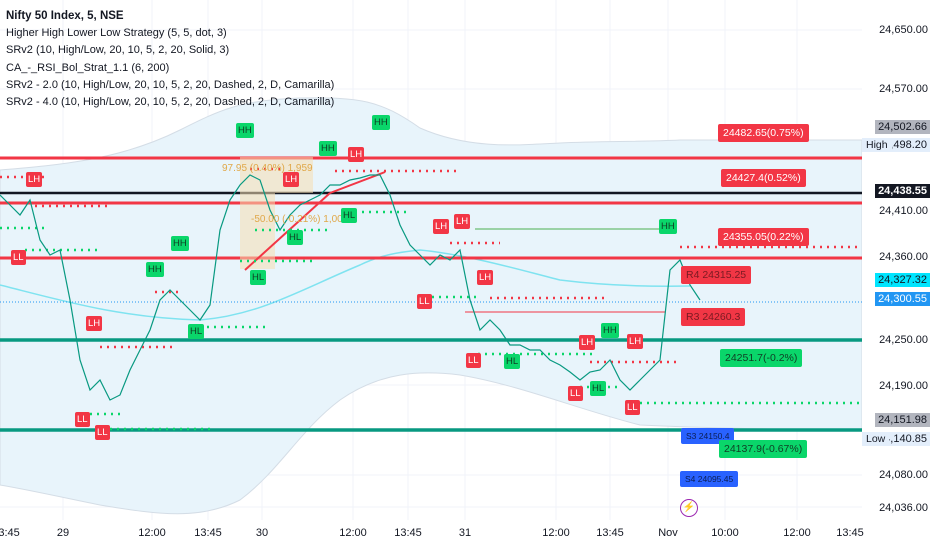  What do you see at coordinates (763, 133) in the screenshot?
I see `resistance-callout-1: 24482.65(0.75%)` at bounding box center [763, 133].